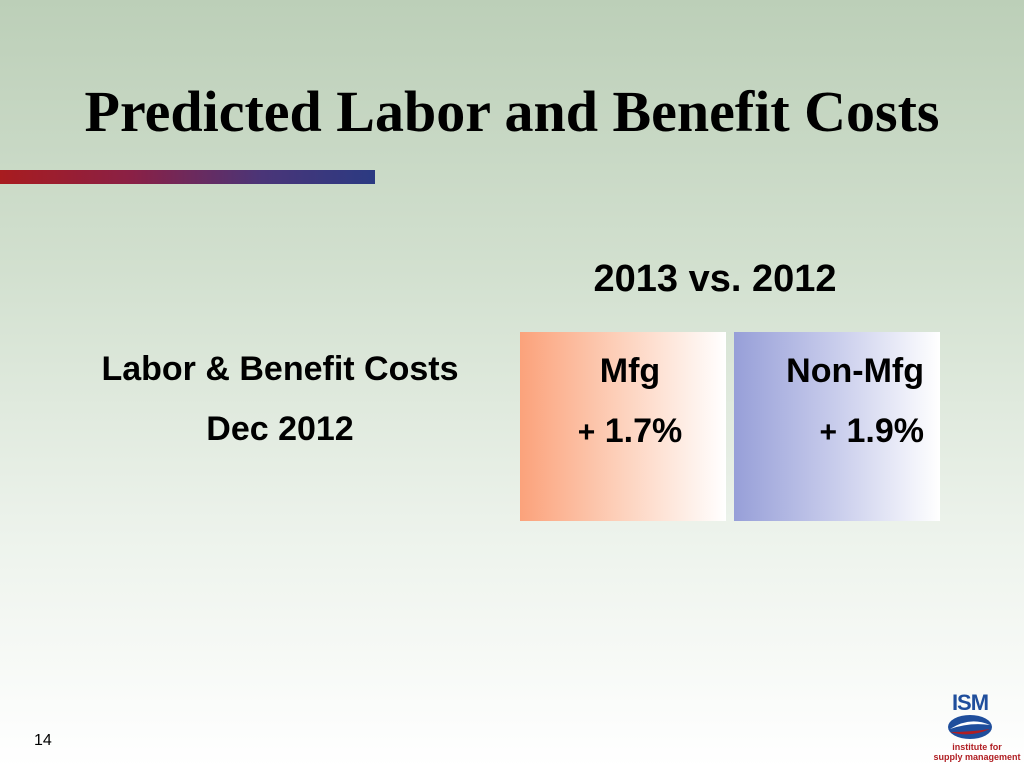 This screenshot has width=1024, height=768. I want to click on ism-logo-line1: institute for, so click(977, 747).